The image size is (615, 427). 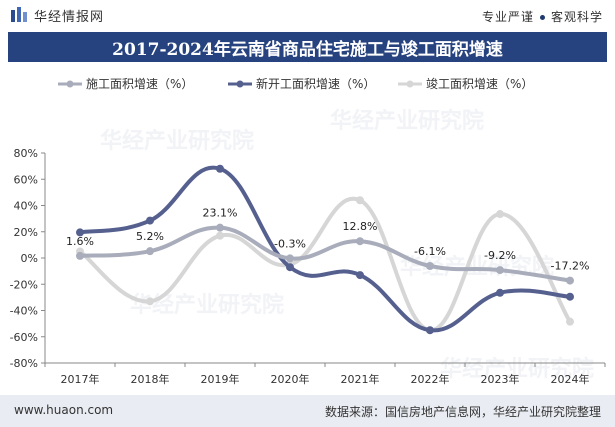 I want to click on data-label: 23.1%, so click(x=220, y=213).